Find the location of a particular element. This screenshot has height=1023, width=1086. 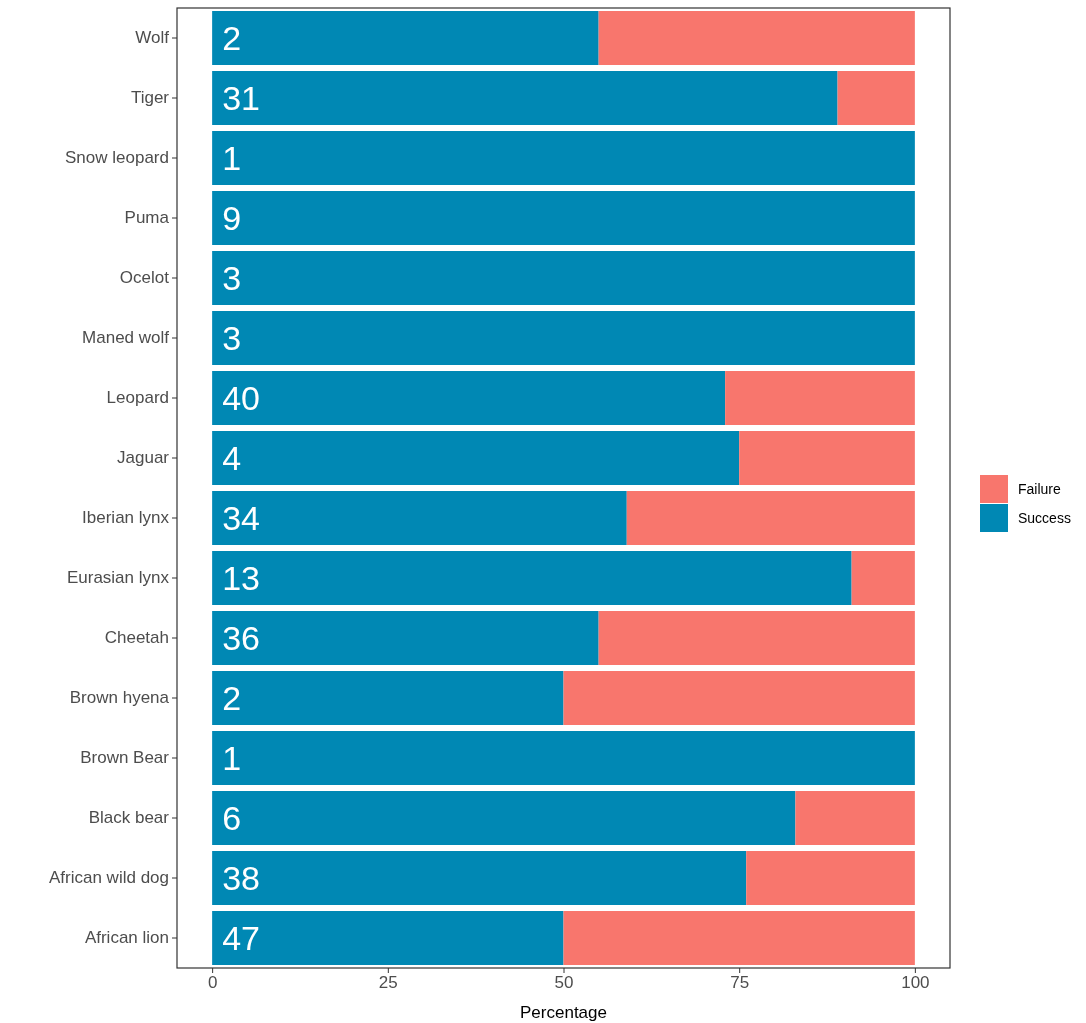

annotation: 47 is located at coordinates (241, 937).